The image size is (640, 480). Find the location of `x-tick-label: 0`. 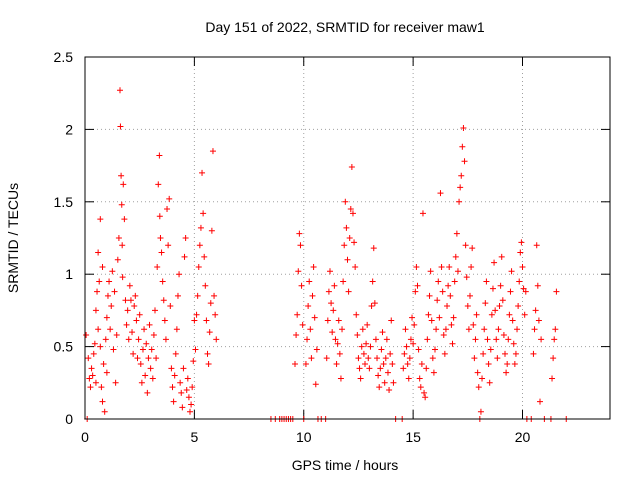

x-tick-label: 0 is located at coordinates (85, 437).